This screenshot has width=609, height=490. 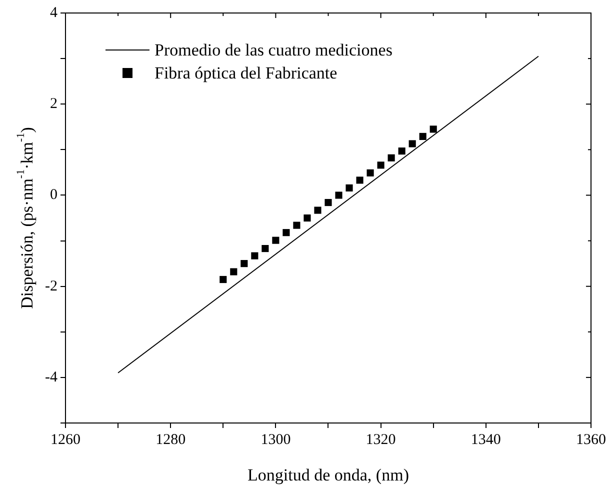 I want to click on y-axis-title: Dispersión, (ps·nm-1·km-1), so click(x=25, y=218).